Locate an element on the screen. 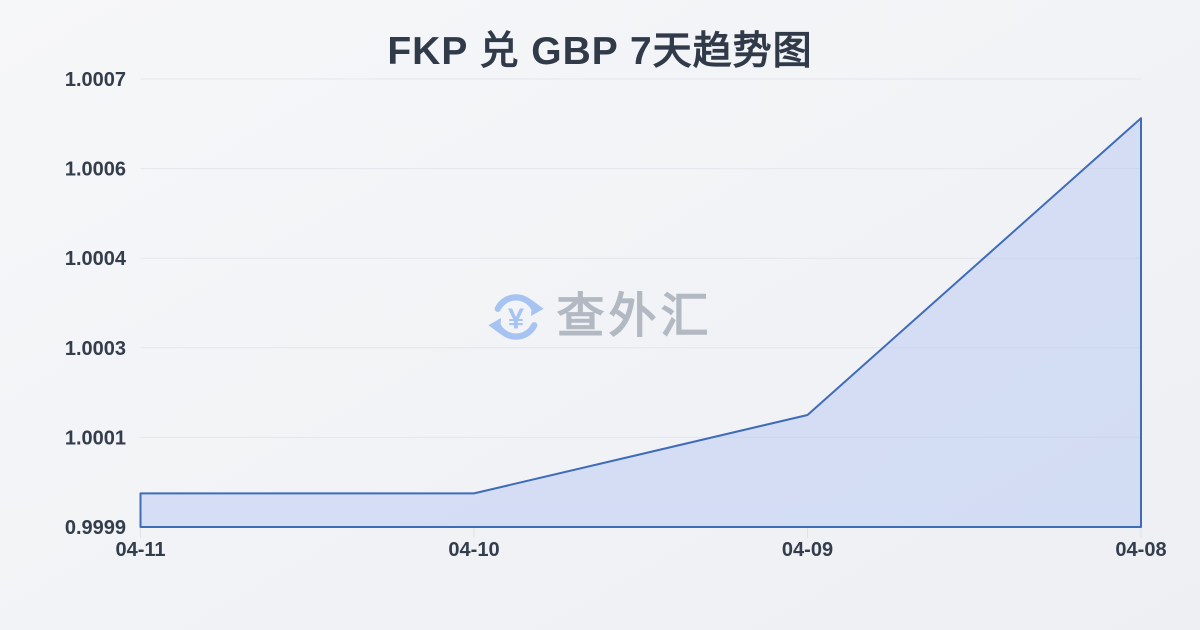  x-axis-label: 04-11 is located at coordinates (140, 550).